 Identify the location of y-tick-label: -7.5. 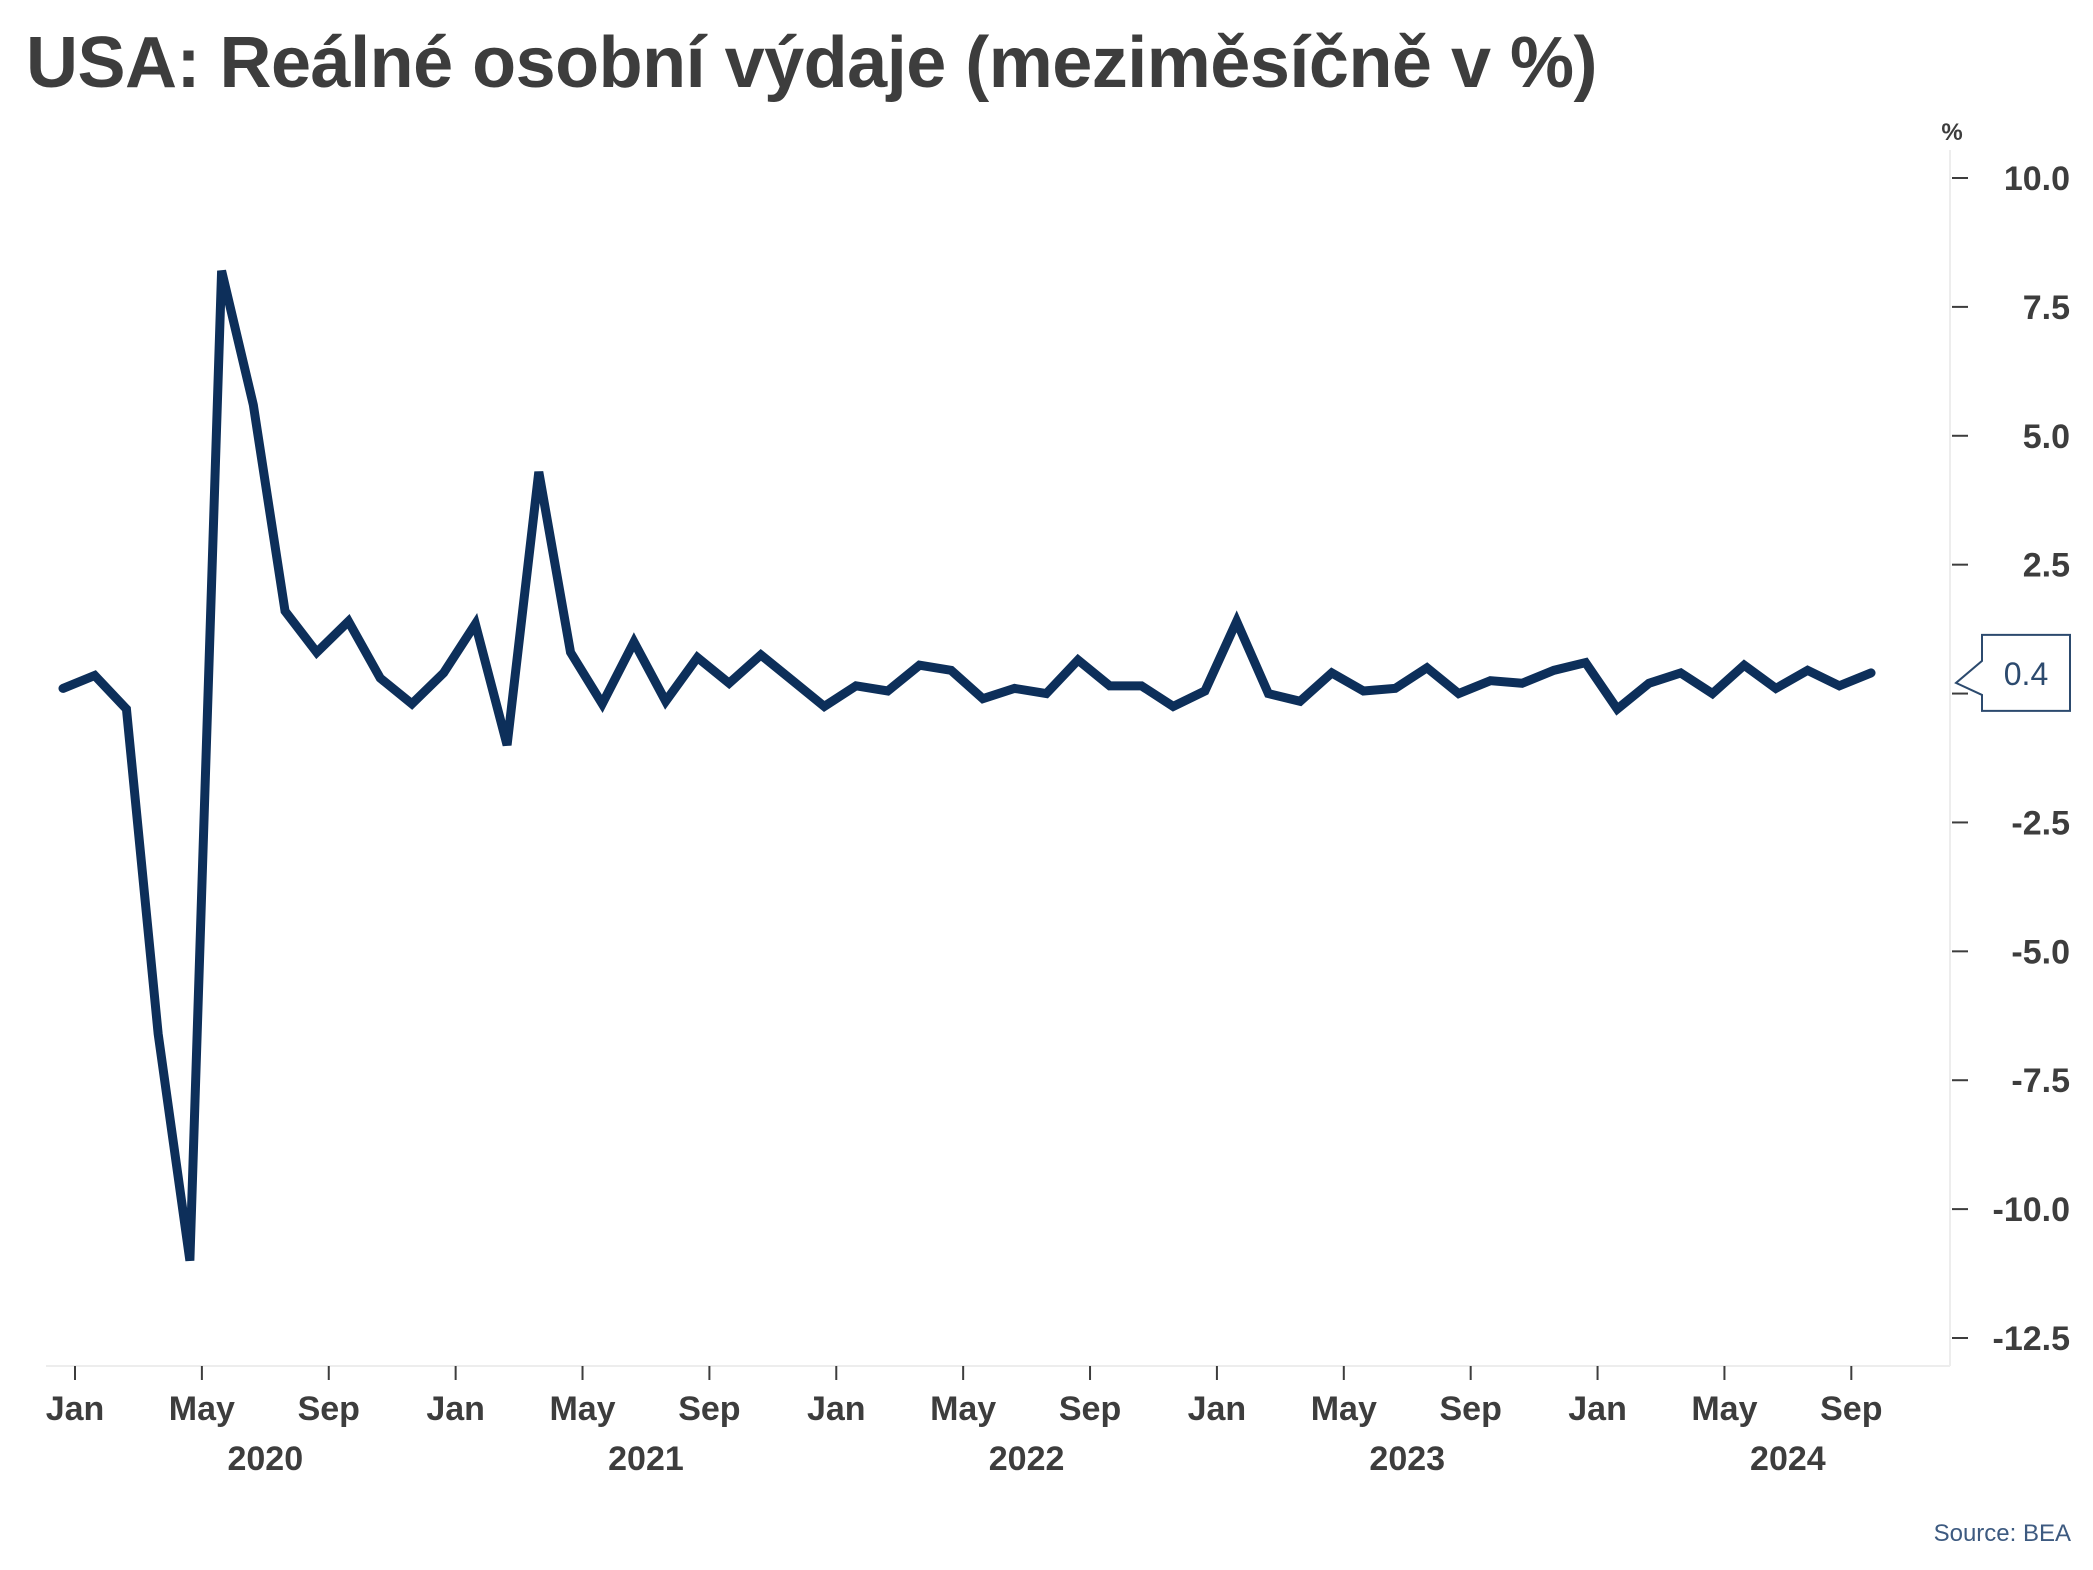
(2040, 1081).